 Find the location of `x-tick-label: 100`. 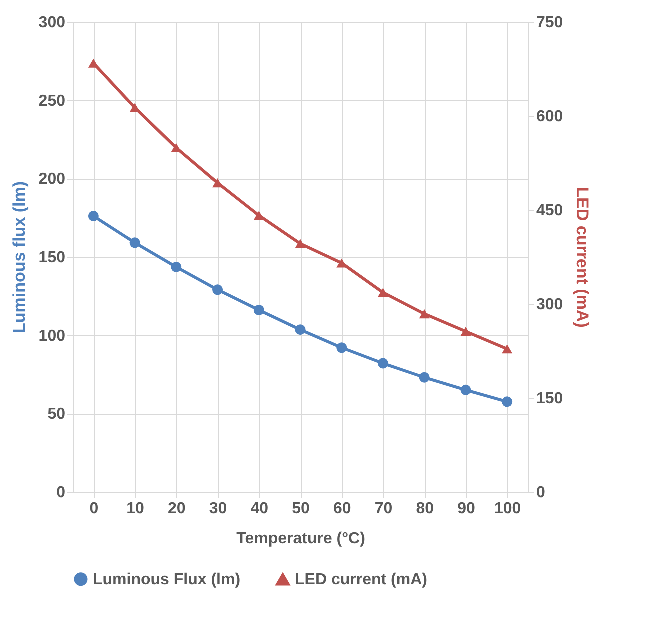

x-tick-label: 100 is located at coordinates (508, 509).